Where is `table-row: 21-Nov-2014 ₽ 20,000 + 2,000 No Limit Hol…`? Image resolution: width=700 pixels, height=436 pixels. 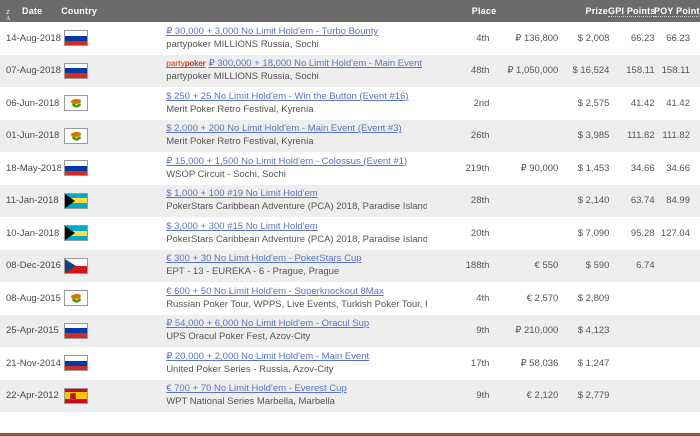
table-row: 21-Nov-2014 ₽ 20,000 + 2,000 No Limit Hol… is located at coordinates (350, 363).